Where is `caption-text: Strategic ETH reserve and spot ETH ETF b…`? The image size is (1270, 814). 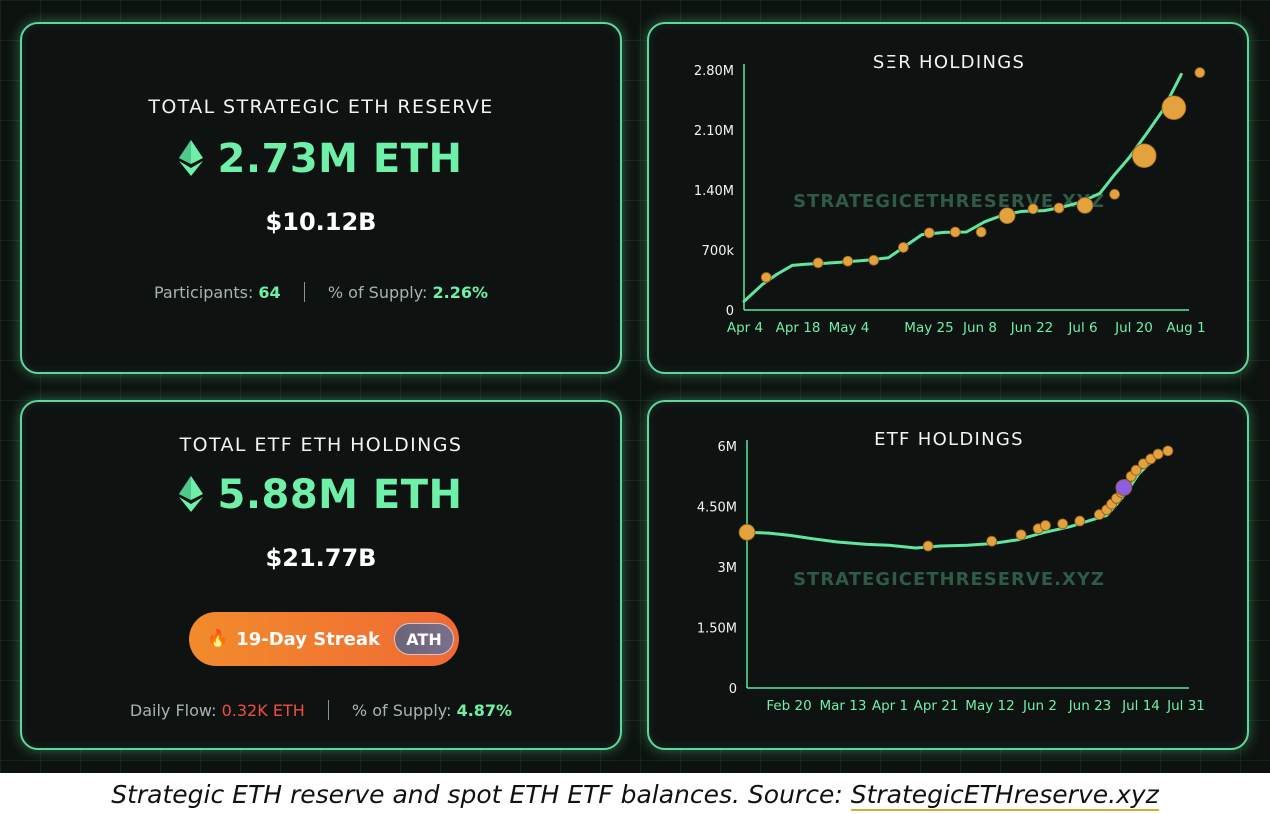 caption-text: Strategic ETH reserve and spot ETH ETF b… is located at coordinates (481, 794).